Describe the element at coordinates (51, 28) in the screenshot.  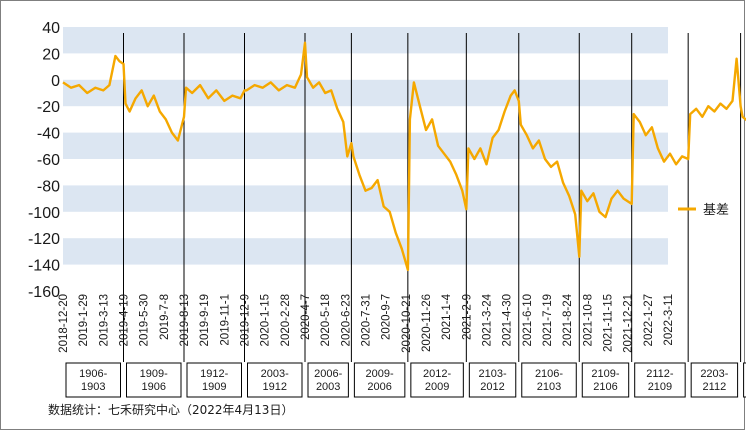
I see `y-tick-label: 40` at that location.